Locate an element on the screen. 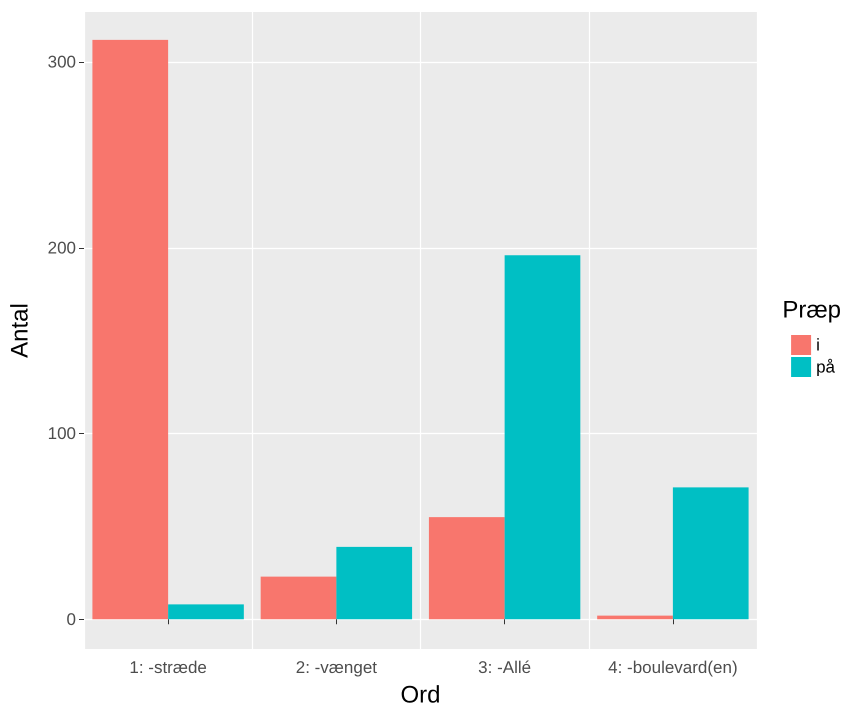 This screenshot has width=850, height=712. x-tick-label: 1: -stræde is located at coordinates (168, 667).